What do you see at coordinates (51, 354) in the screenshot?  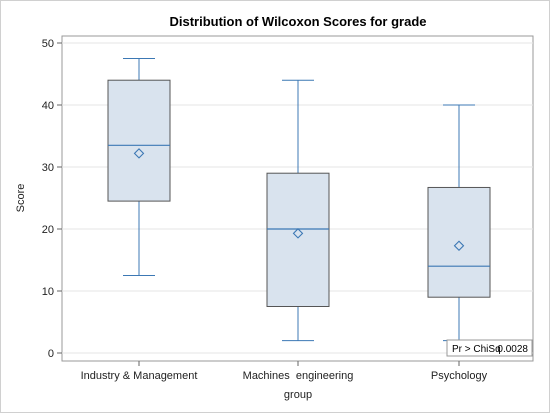 I see `y-tick-label: 0` at bounding box center [51, 354].